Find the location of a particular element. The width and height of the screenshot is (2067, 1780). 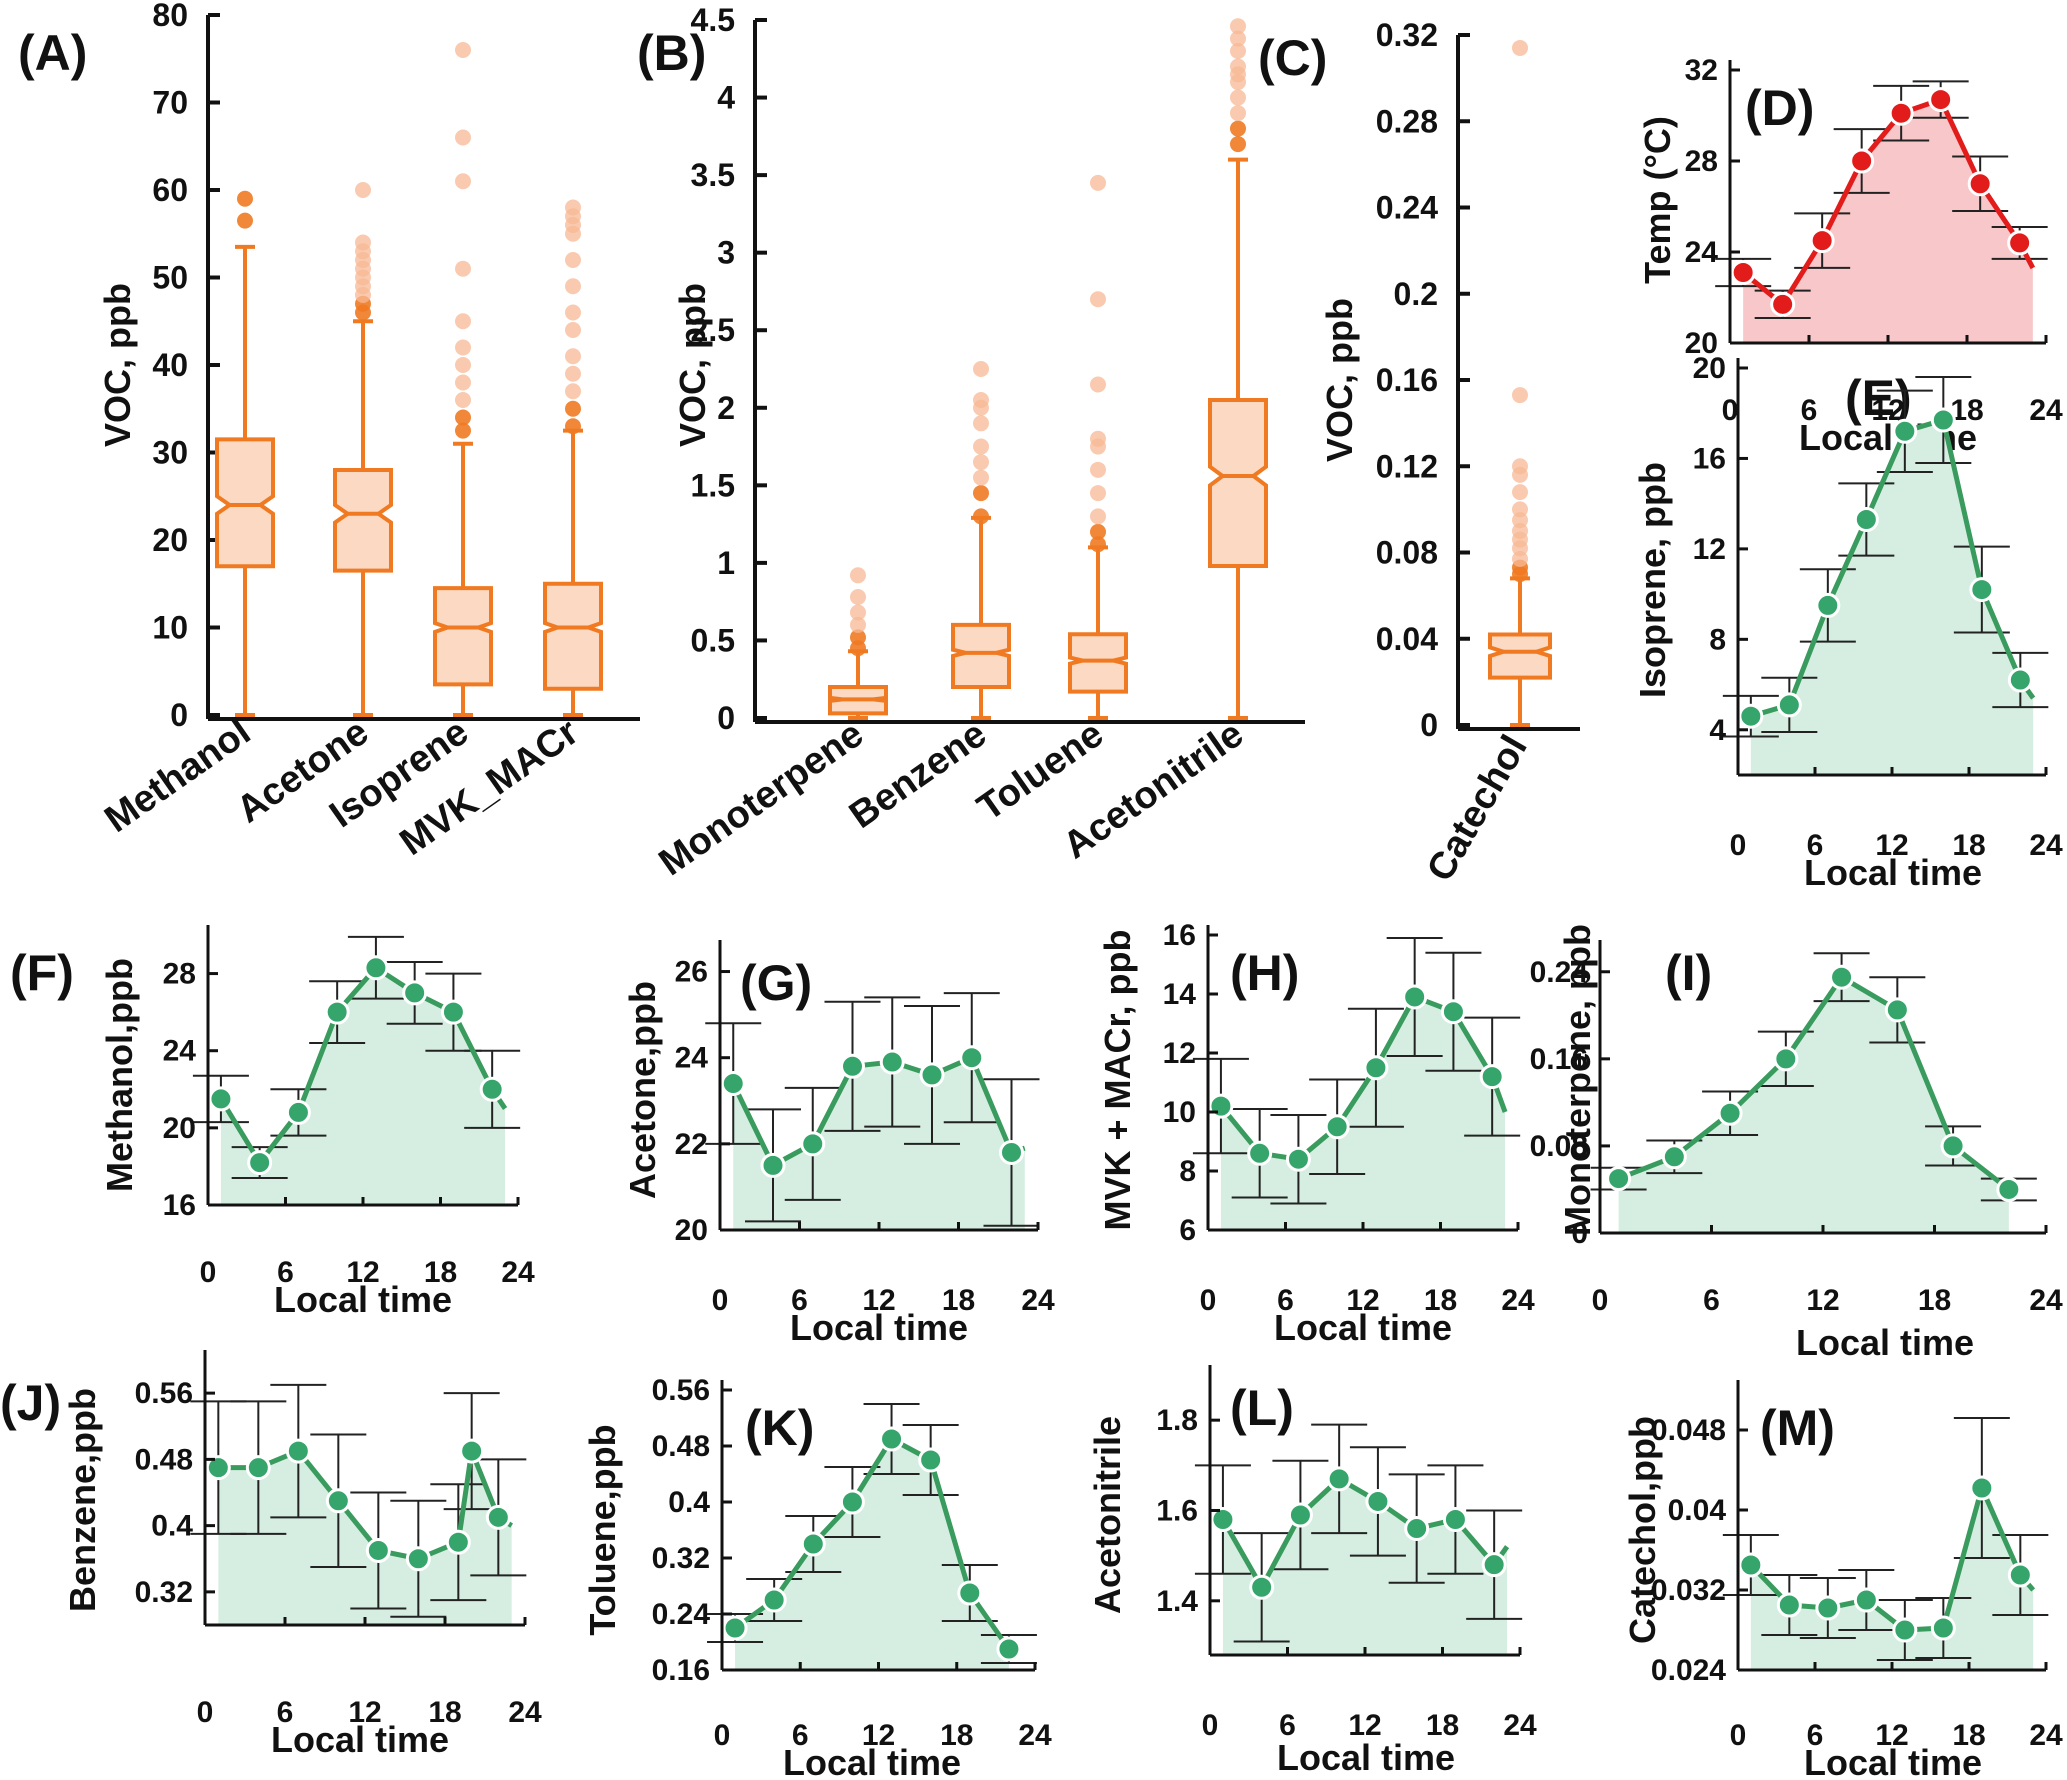

y-tick-label: 24 is located at coordinates (692, 1058).